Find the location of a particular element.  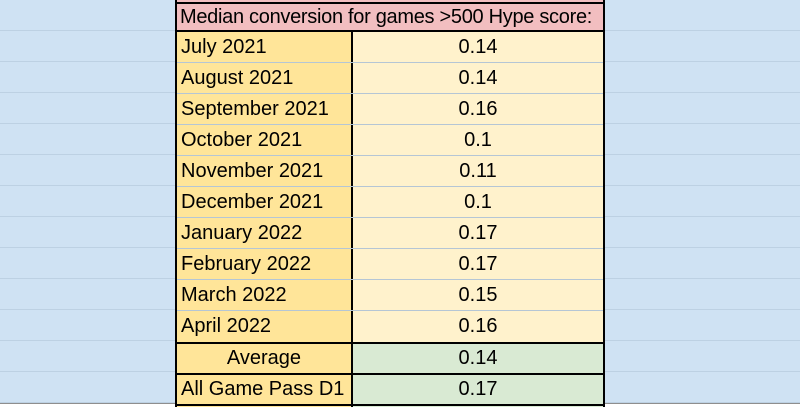

month-label-cell: September 2021 is located at coordinates (265, 109).